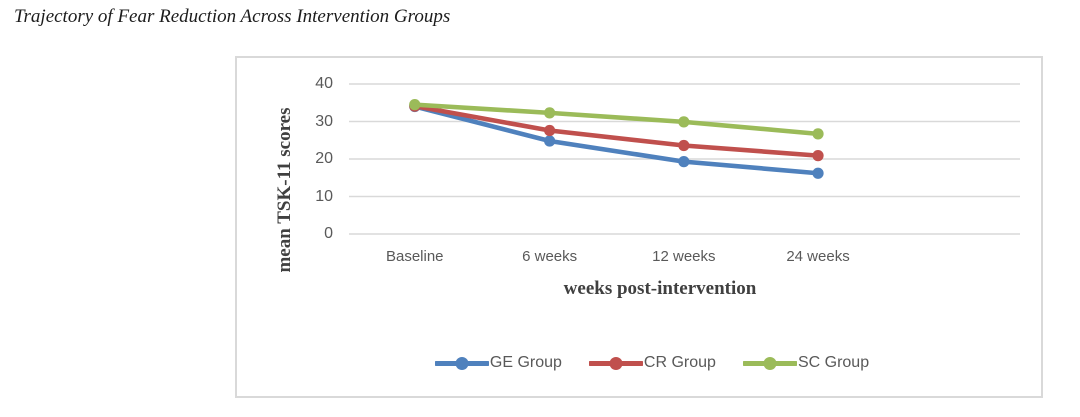 Image resolution: width=1080 pixels, height=417 pixels. What do you see at coordinates (550, 256) in the screenshot?
I see `x-axis-tick-label: 6 weeks` at bounding box center [550, 256].